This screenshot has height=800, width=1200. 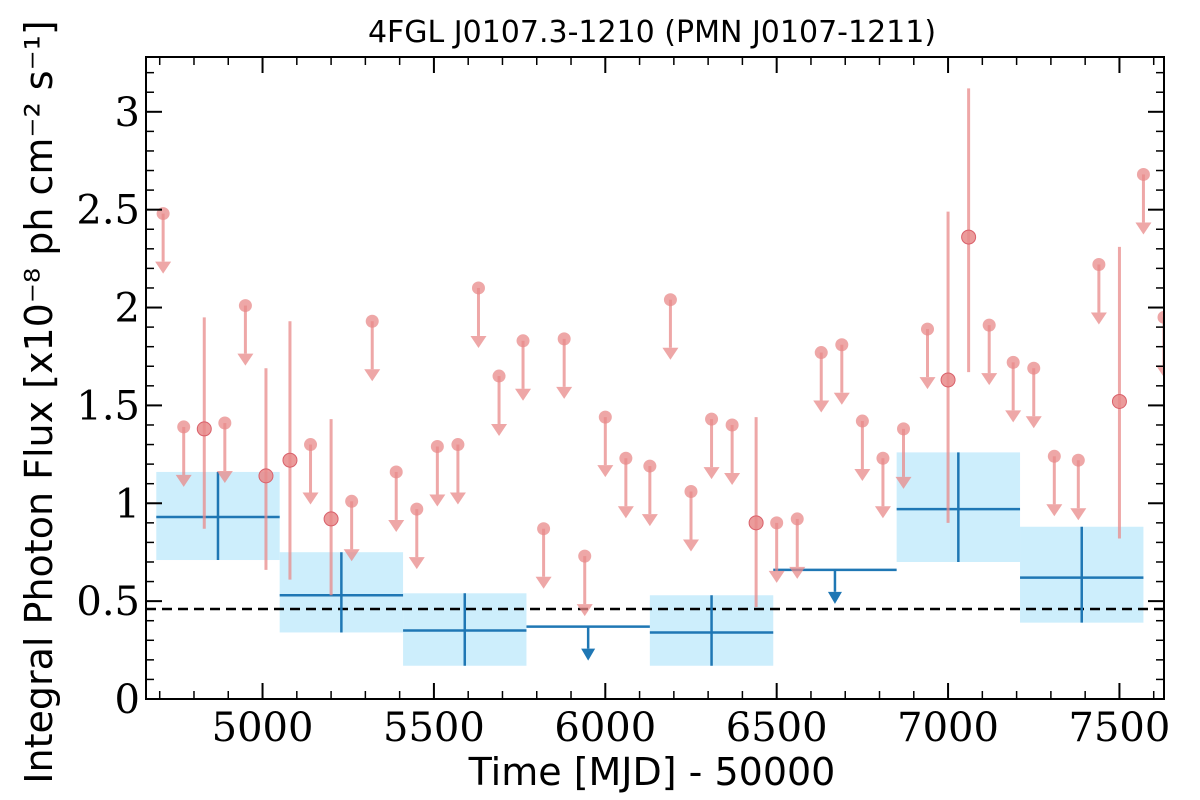 I want to click on y-tick-label-4: 2, so click(x=127, y=309).